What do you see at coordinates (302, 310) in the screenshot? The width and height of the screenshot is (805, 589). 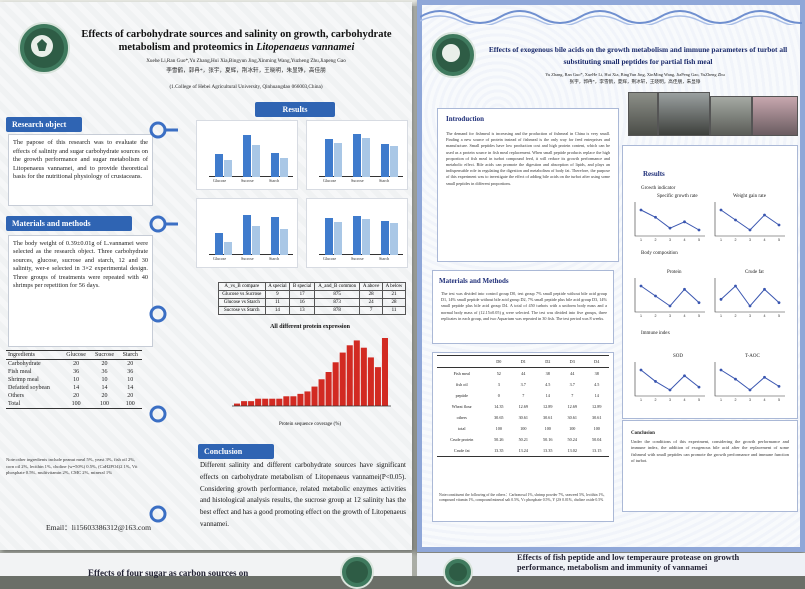 I see `table-cell: 13` at bounding box center [302, 310].